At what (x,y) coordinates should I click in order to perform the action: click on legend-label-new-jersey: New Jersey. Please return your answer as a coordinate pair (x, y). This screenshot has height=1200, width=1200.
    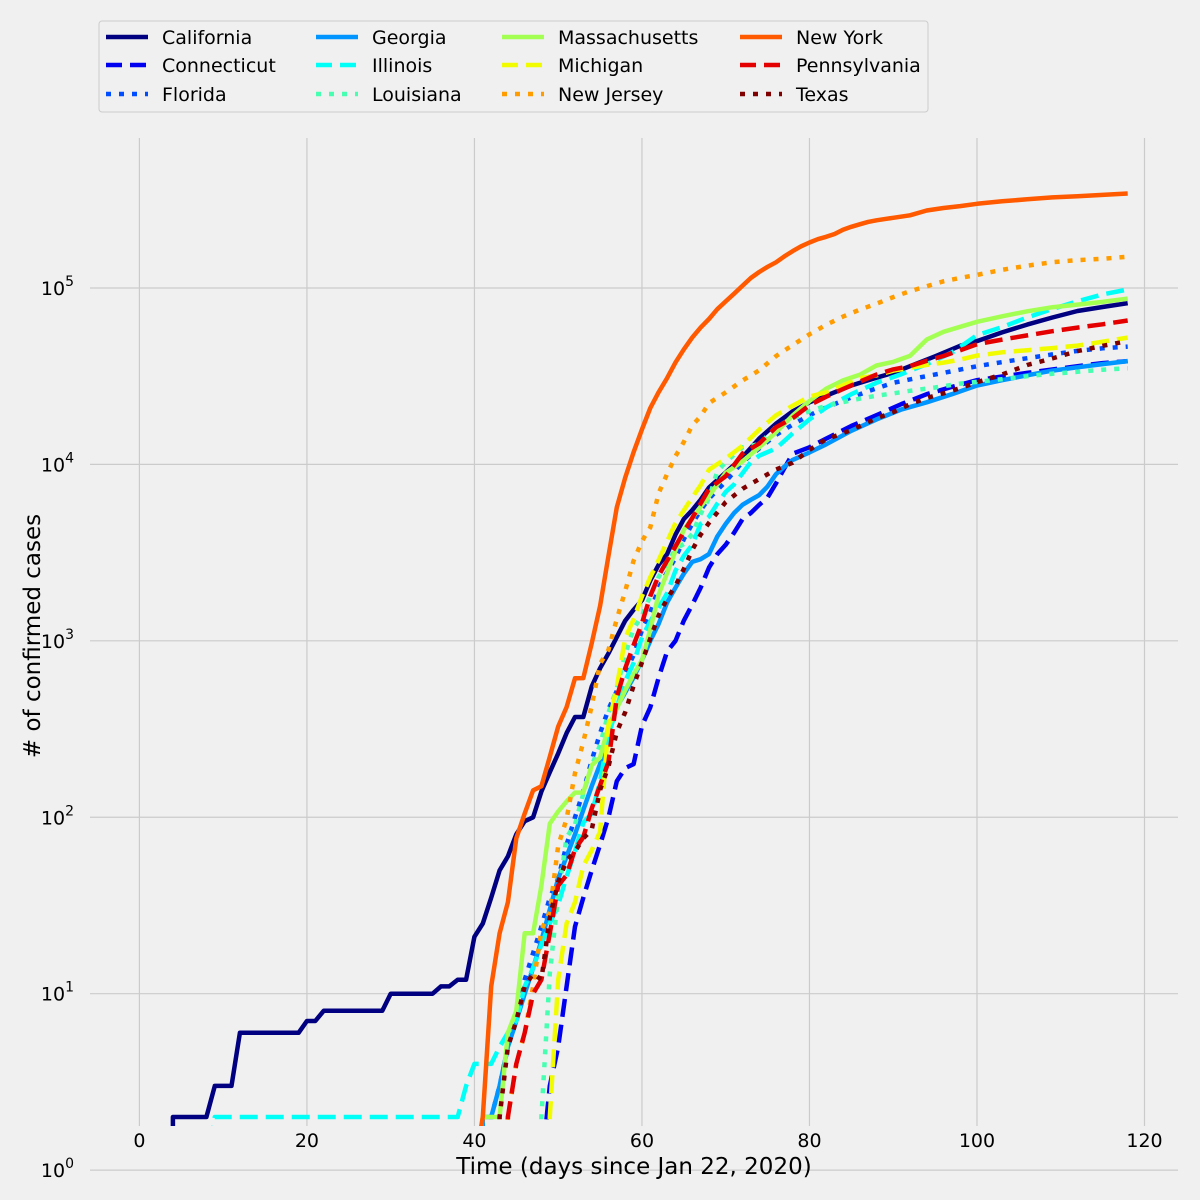
    Looking at the image, I should click on (610, 95).